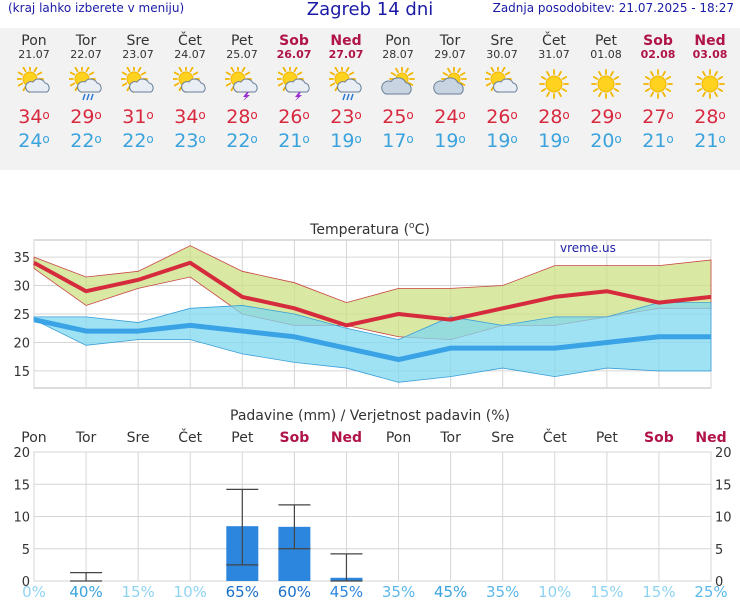  What do you see at coordinates (370, 416) in the screenshot?
I see `precip-chart-title: Padavine (mm) / Verjetnost padavin (%)` at bounding box center [370, 416].